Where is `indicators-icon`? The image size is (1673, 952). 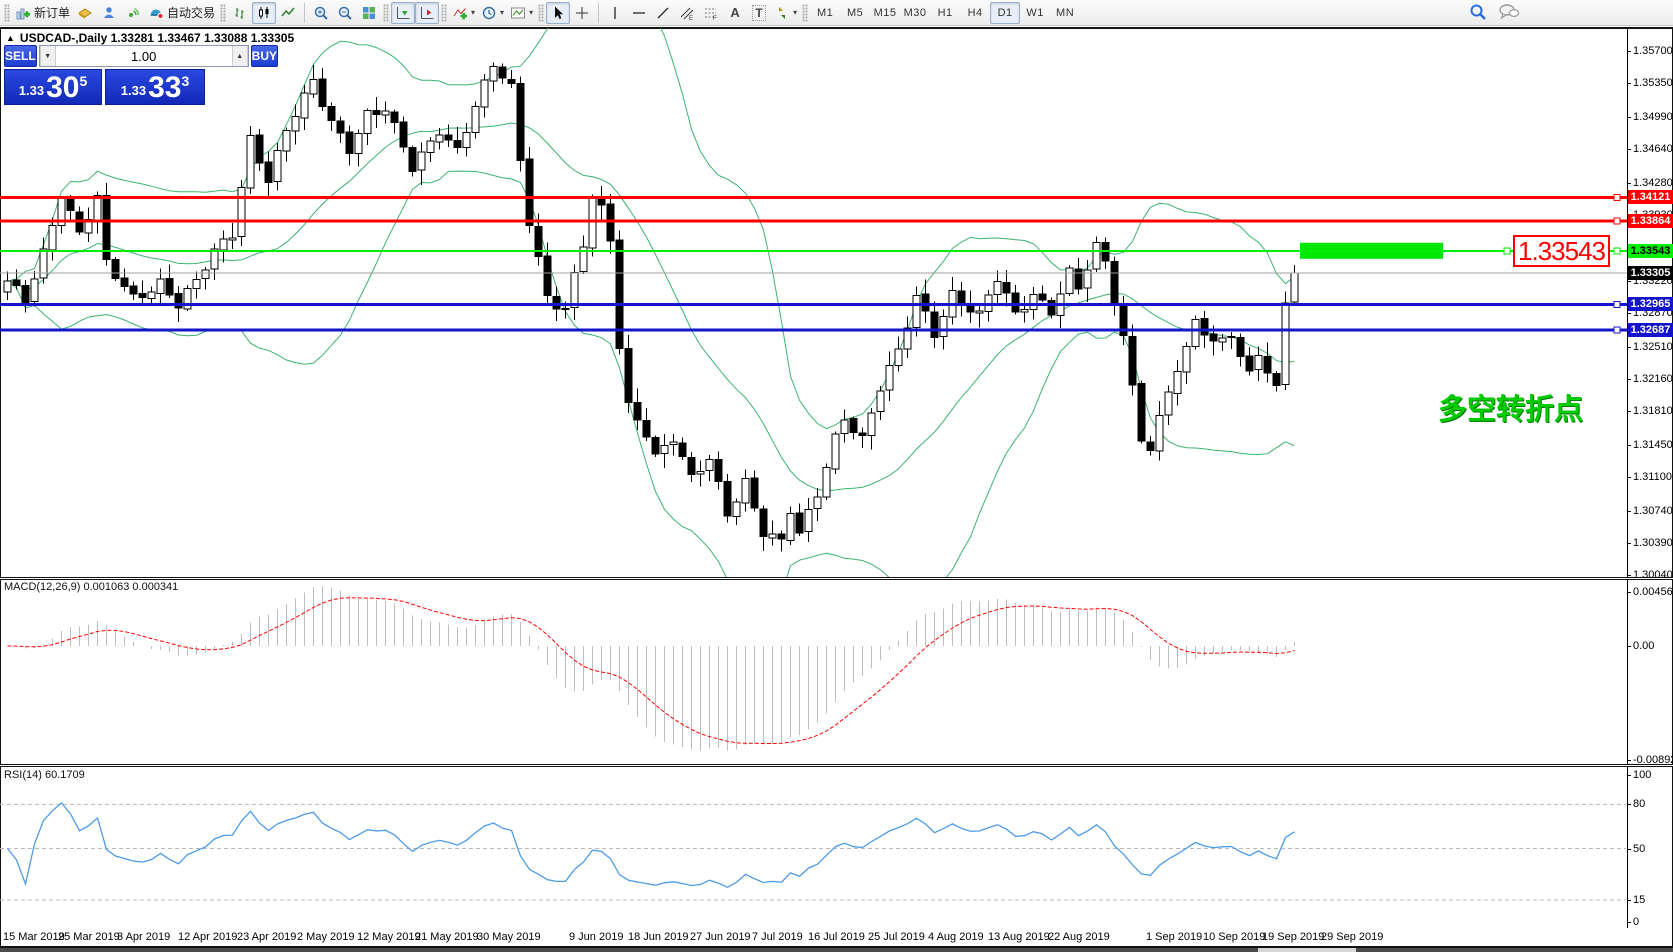
indicators-icon is located at coordinates (460, 13).